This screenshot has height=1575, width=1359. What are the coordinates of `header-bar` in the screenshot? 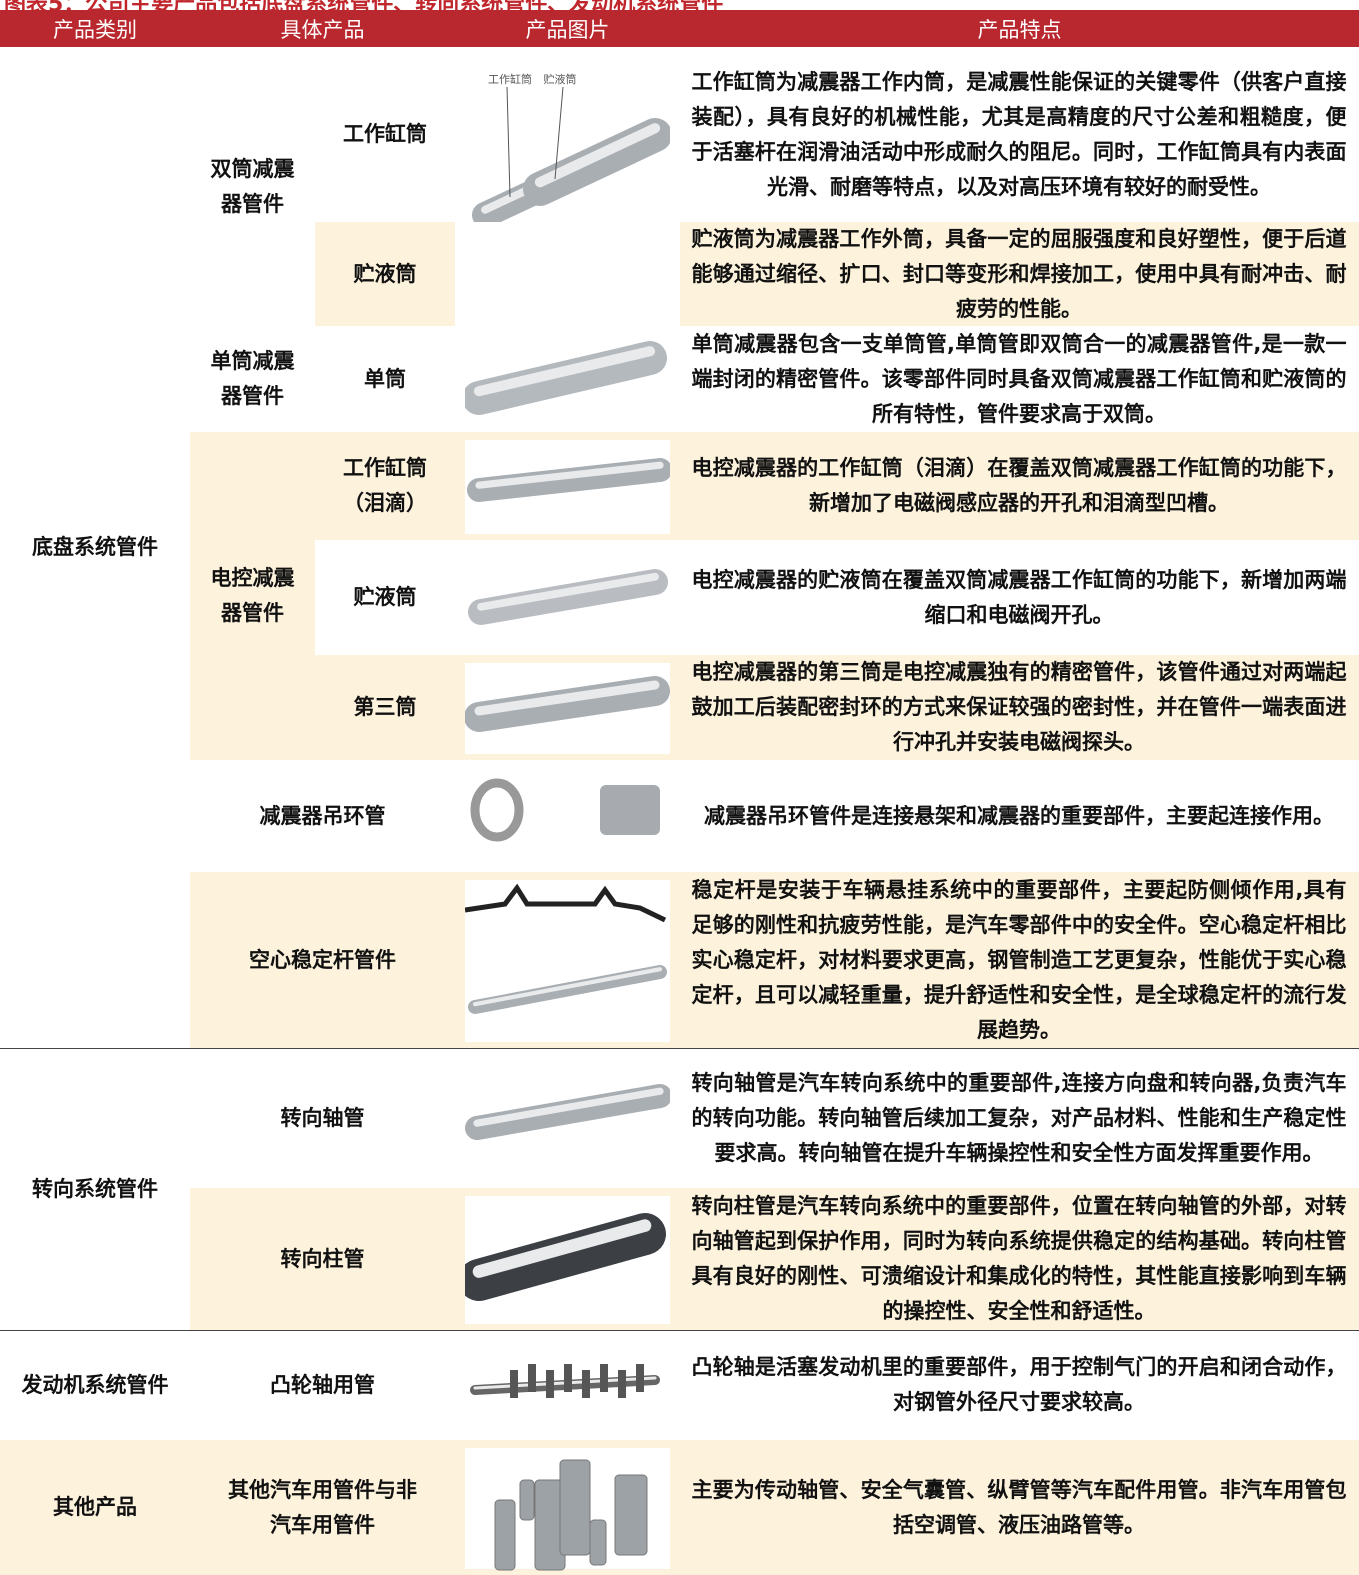 It's located at (679, 28).